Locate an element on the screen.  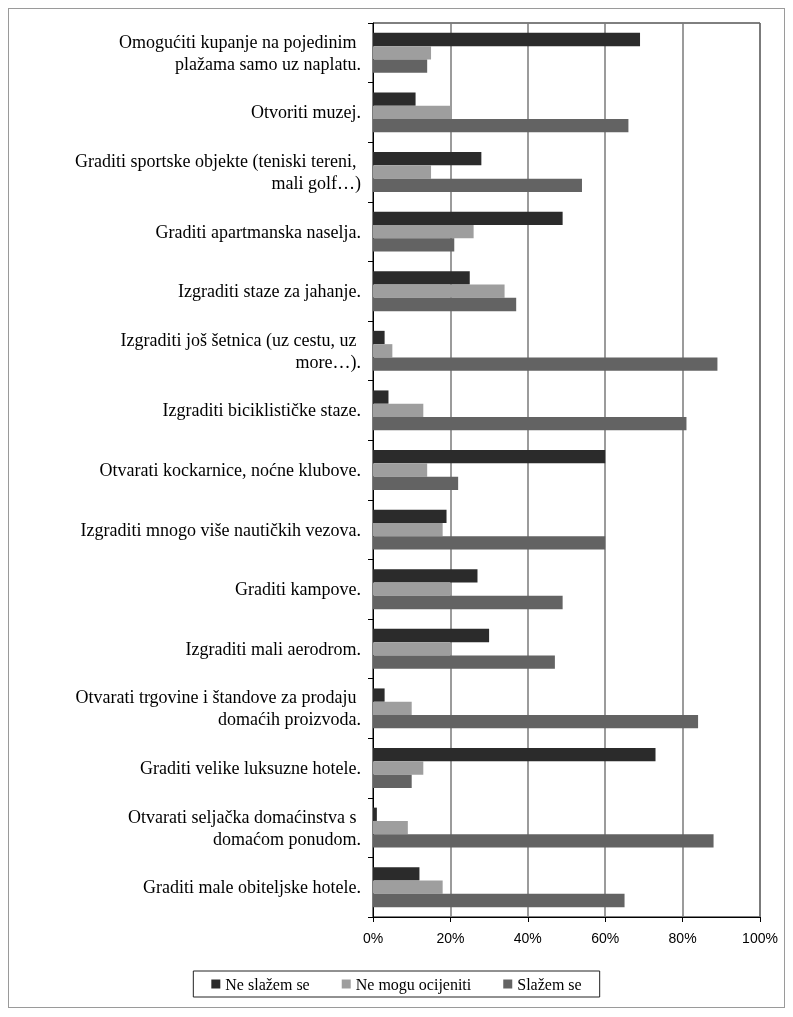
y-tick-label: Graditi apartmanska naselja. is located at coordinates (258, 231).